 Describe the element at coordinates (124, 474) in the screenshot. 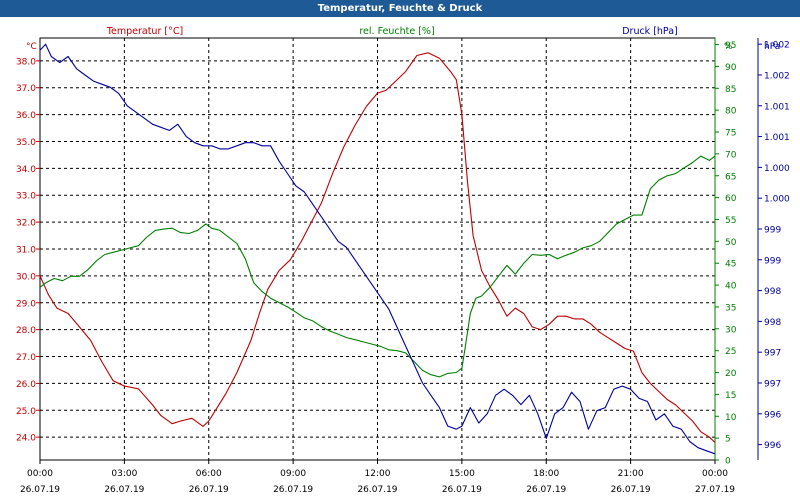

I see `time-tick-label: 03:00` at that location.